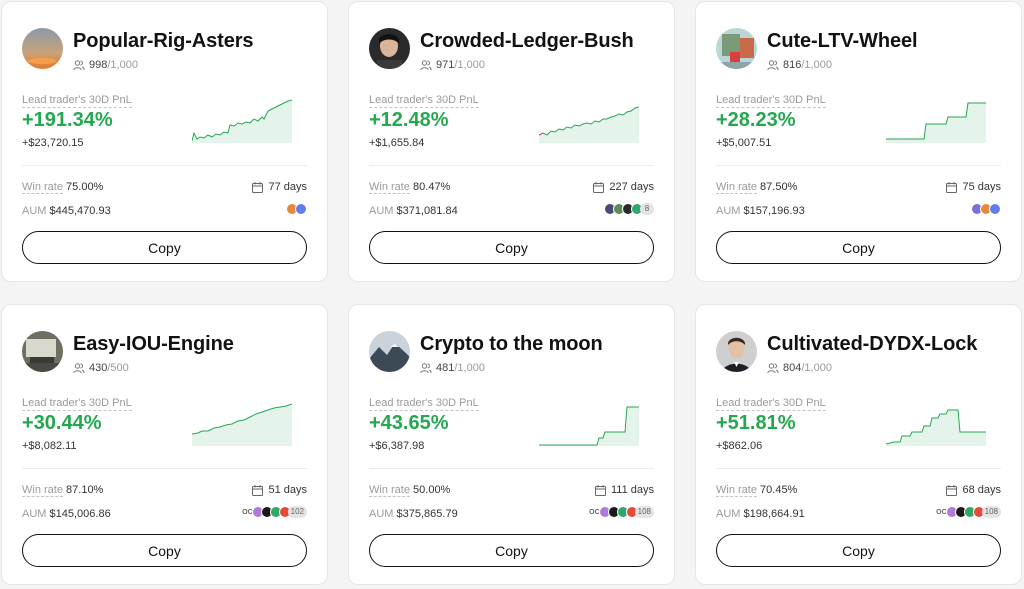  I want to click on trading-days-value: 75 days, so click(981, 187).